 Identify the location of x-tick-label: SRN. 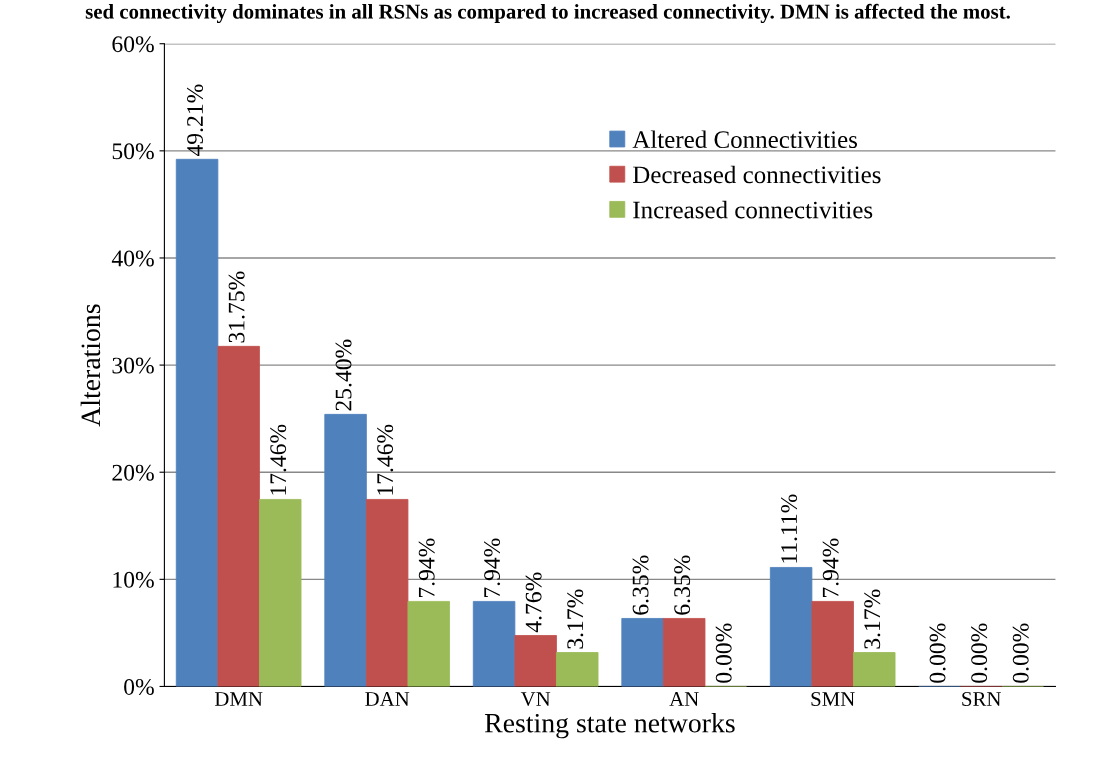
(981, 698).